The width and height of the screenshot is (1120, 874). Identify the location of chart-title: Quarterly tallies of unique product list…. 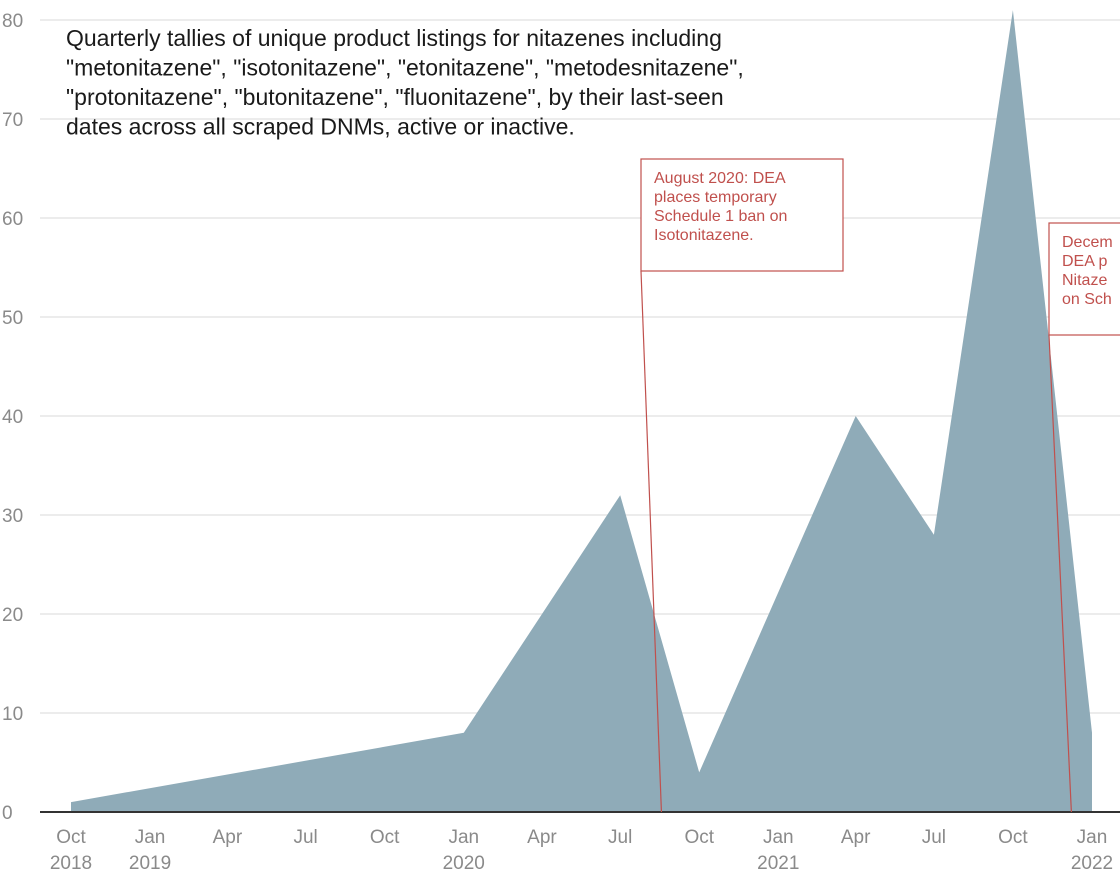
(405, 82).